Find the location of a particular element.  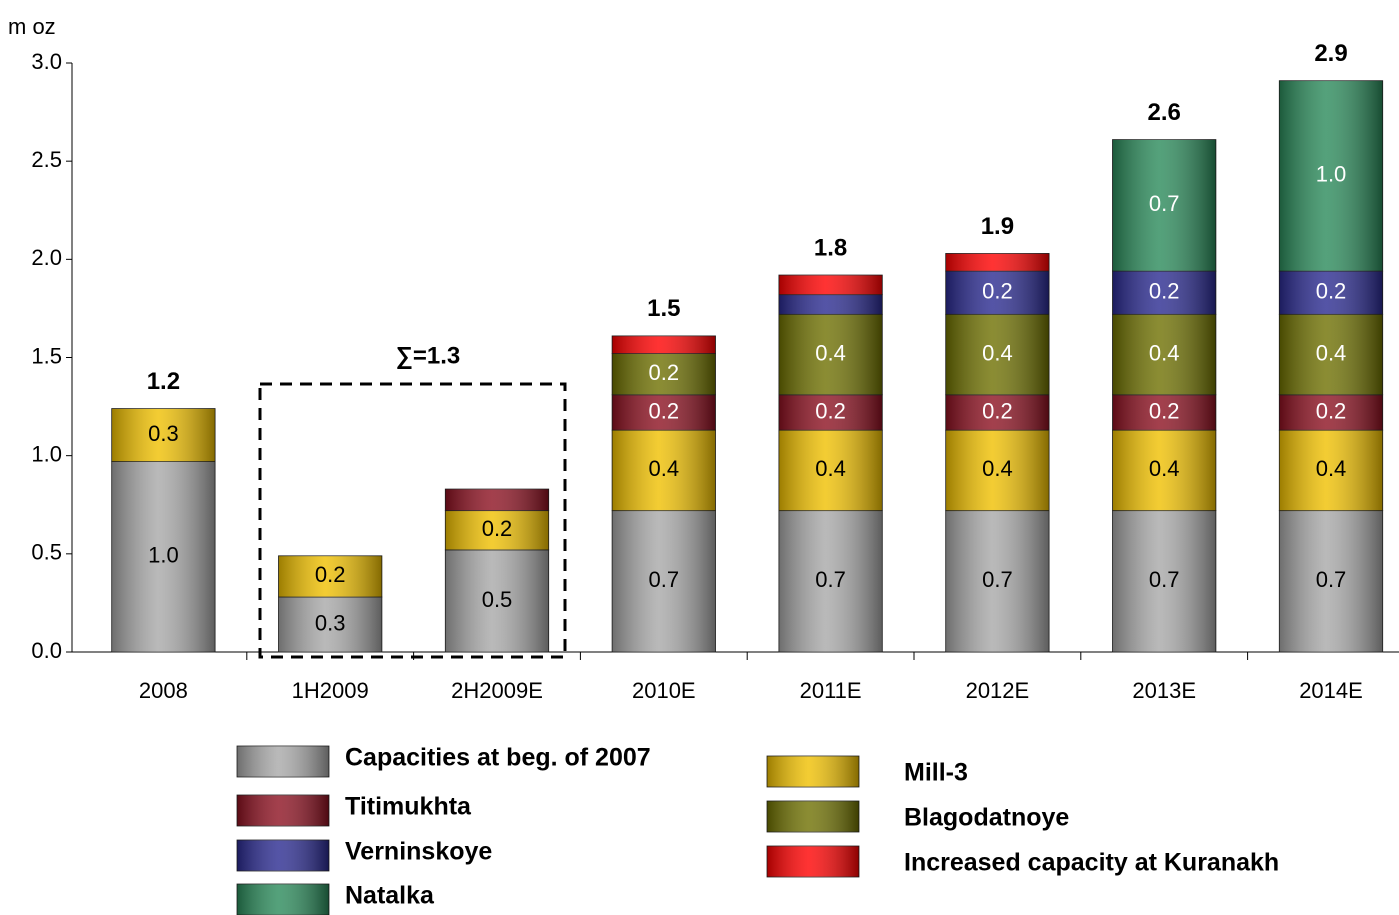

annotation: ∑=1.3 is located at coordinates (428, 355).